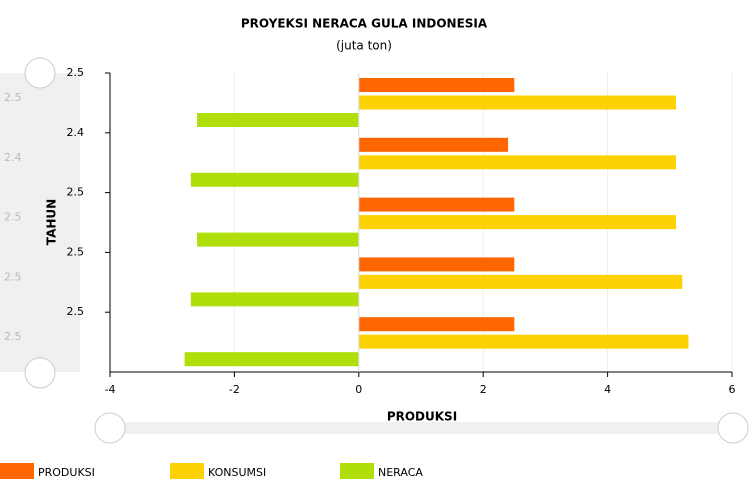 The height and width of the screenshot is (500, 752). Describe the element at coordinates (234, 389) in the screenshot. I see `x-tick-label: -2` at that location.